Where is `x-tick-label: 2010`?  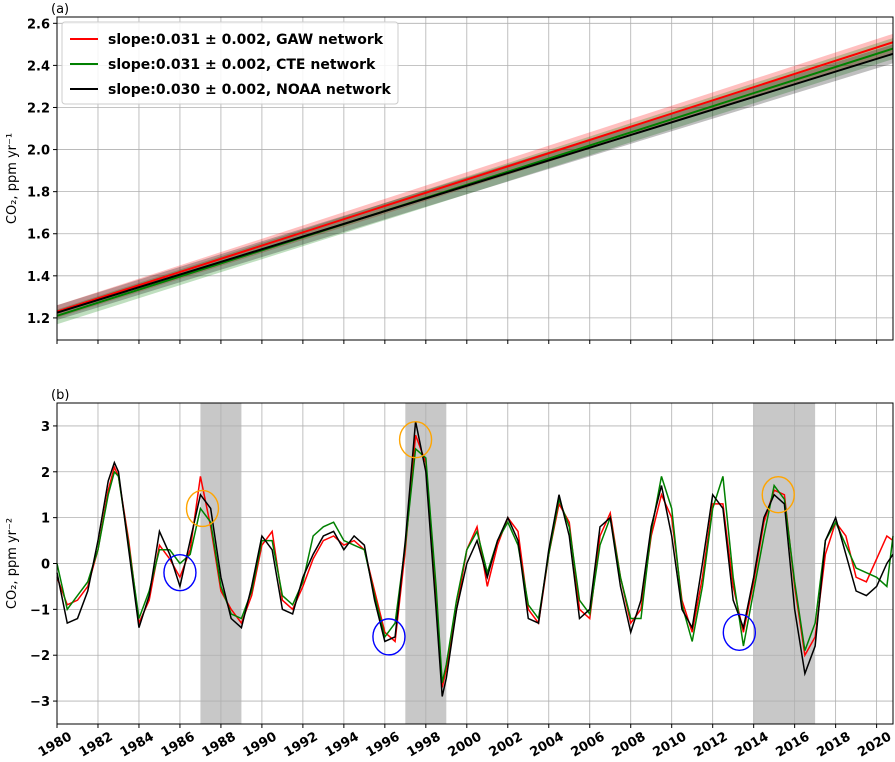 x-tick-label: 2010 is located at coordinates (670, 744).